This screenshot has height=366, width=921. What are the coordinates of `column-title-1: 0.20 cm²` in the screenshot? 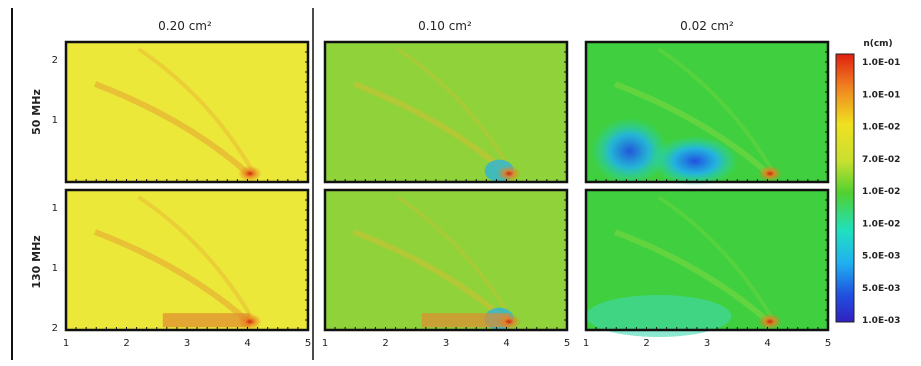 It's located at (185, 26).